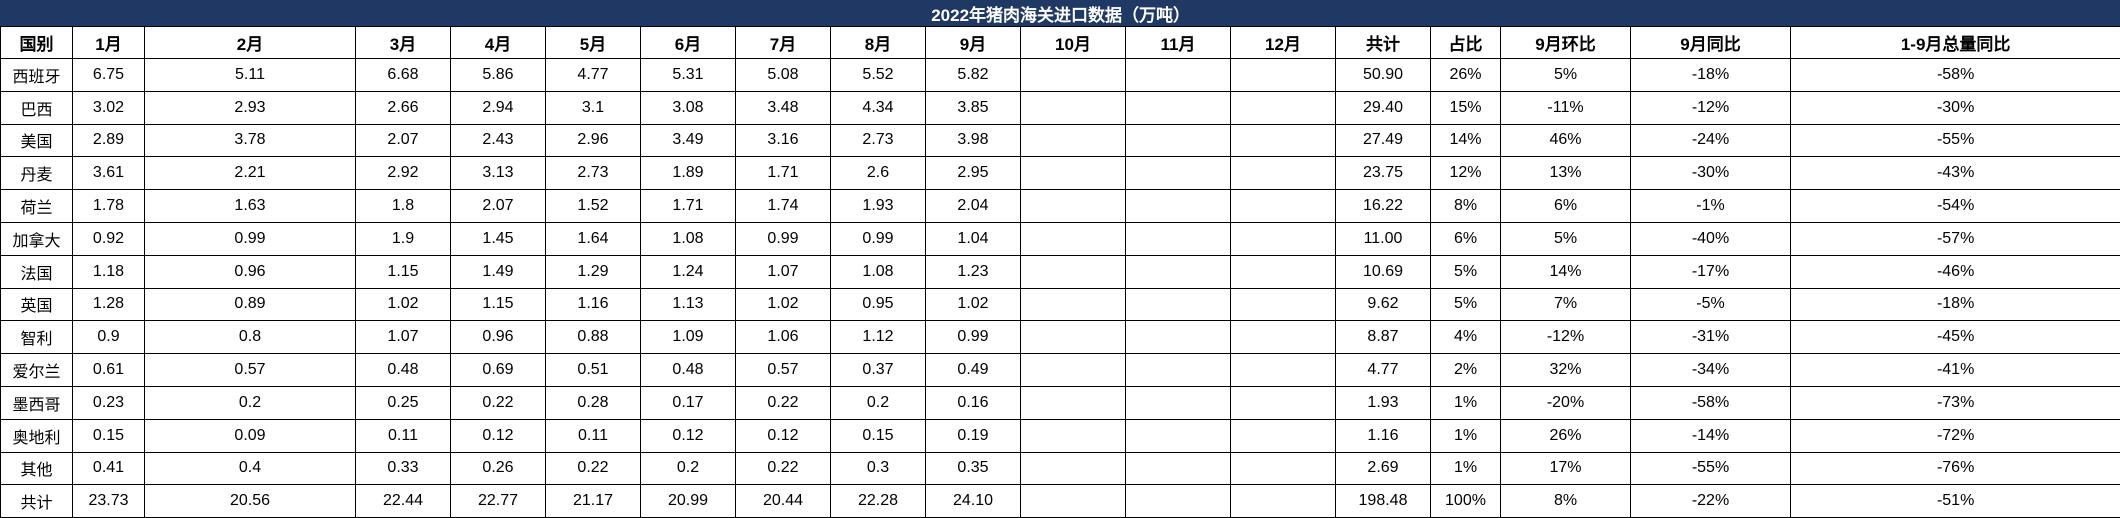 The image size is (2120, 518). I want to click on value-cell: 3.08, so click(688, 107).